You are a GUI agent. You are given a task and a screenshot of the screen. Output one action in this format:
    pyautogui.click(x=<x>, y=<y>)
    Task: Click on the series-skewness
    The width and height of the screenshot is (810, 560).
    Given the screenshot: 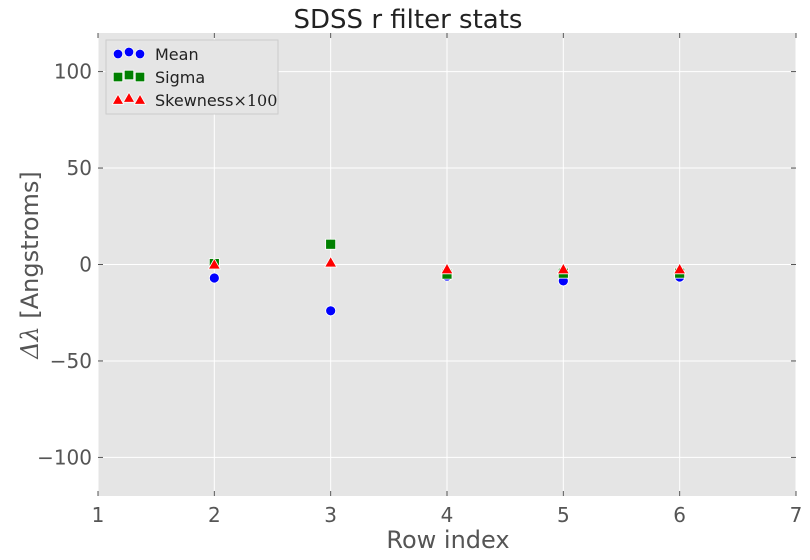 What is the action you would take?
    pyautogui.click(x=447, y=265)
    